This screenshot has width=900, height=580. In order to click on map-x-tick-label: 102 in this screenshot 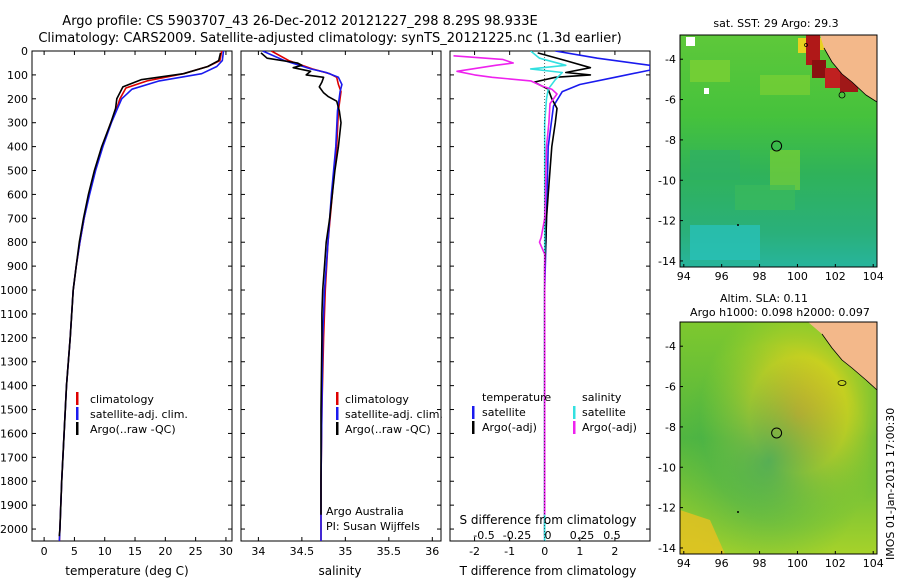, I will do `click(835, 276)`.